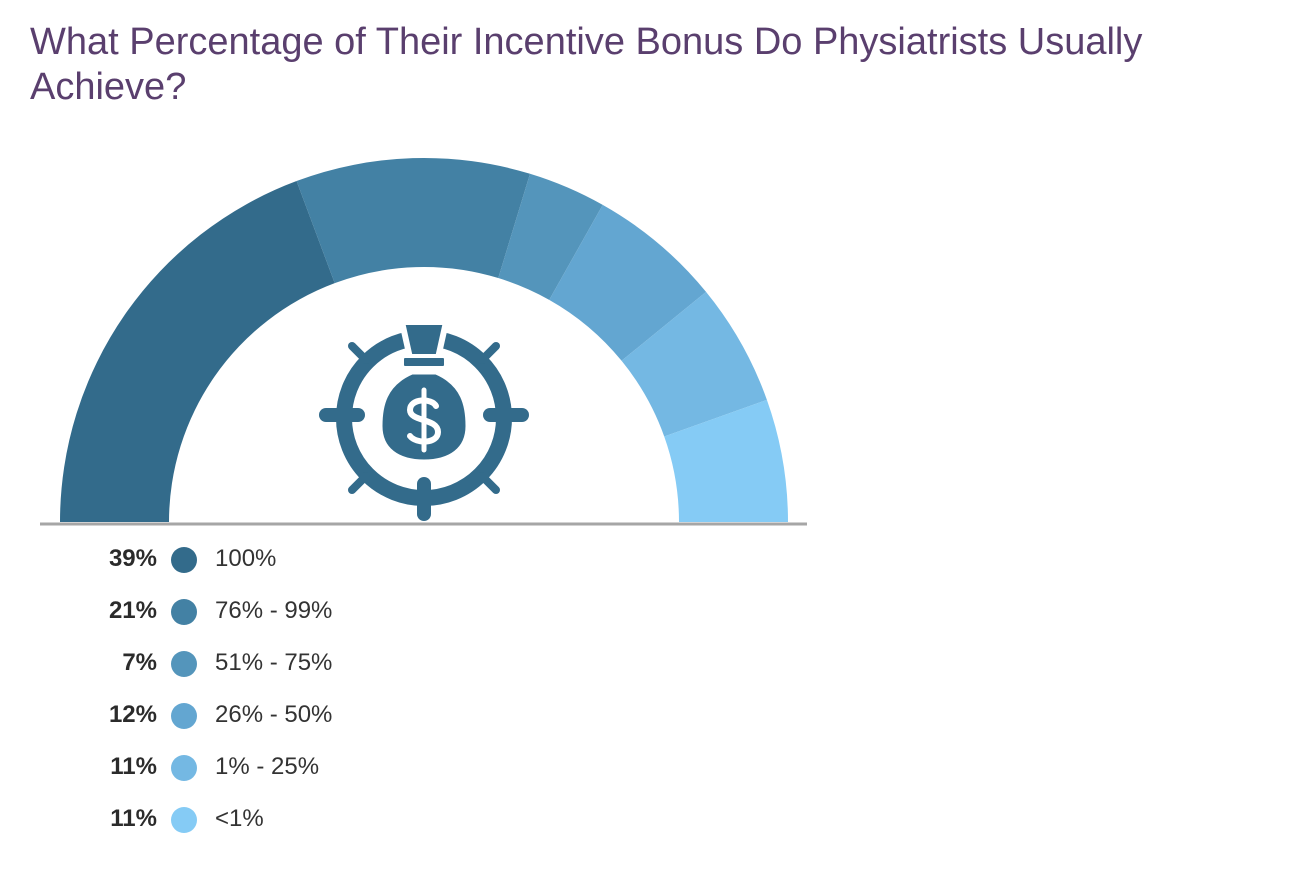 This screenshot has height=878, width=1290. I want to click on legend-item: 12% 26% - 50%, so click(260, 719).